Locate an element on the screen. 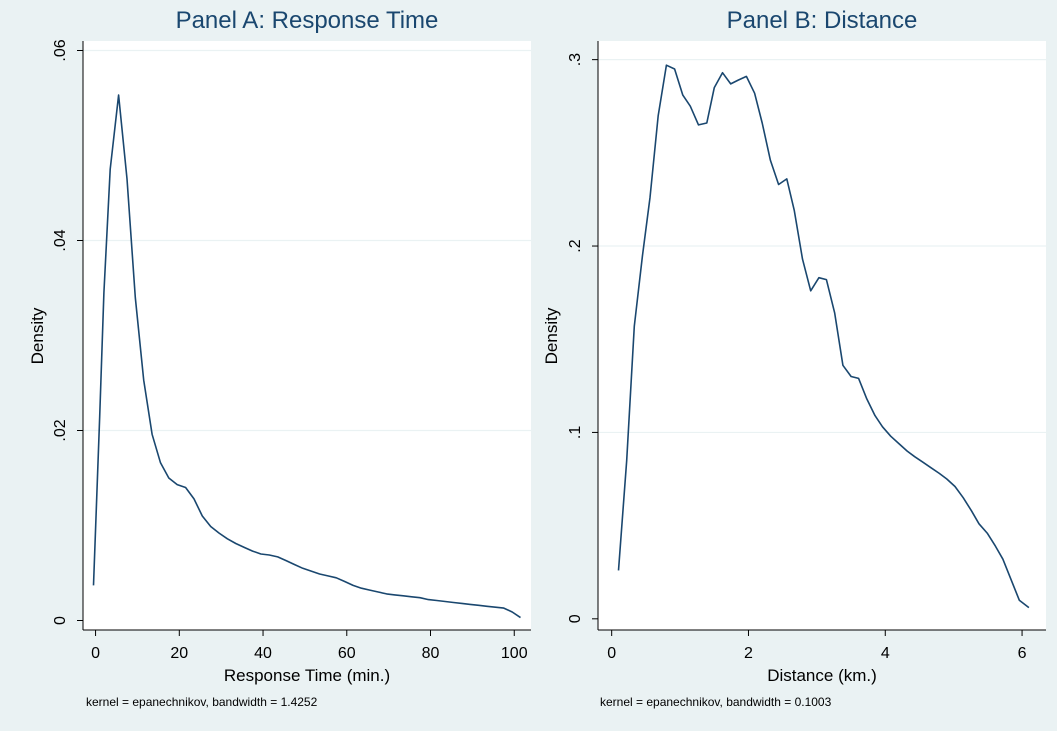  panel-a-y-tick-label: .02 is located at coordinates (60, 430).